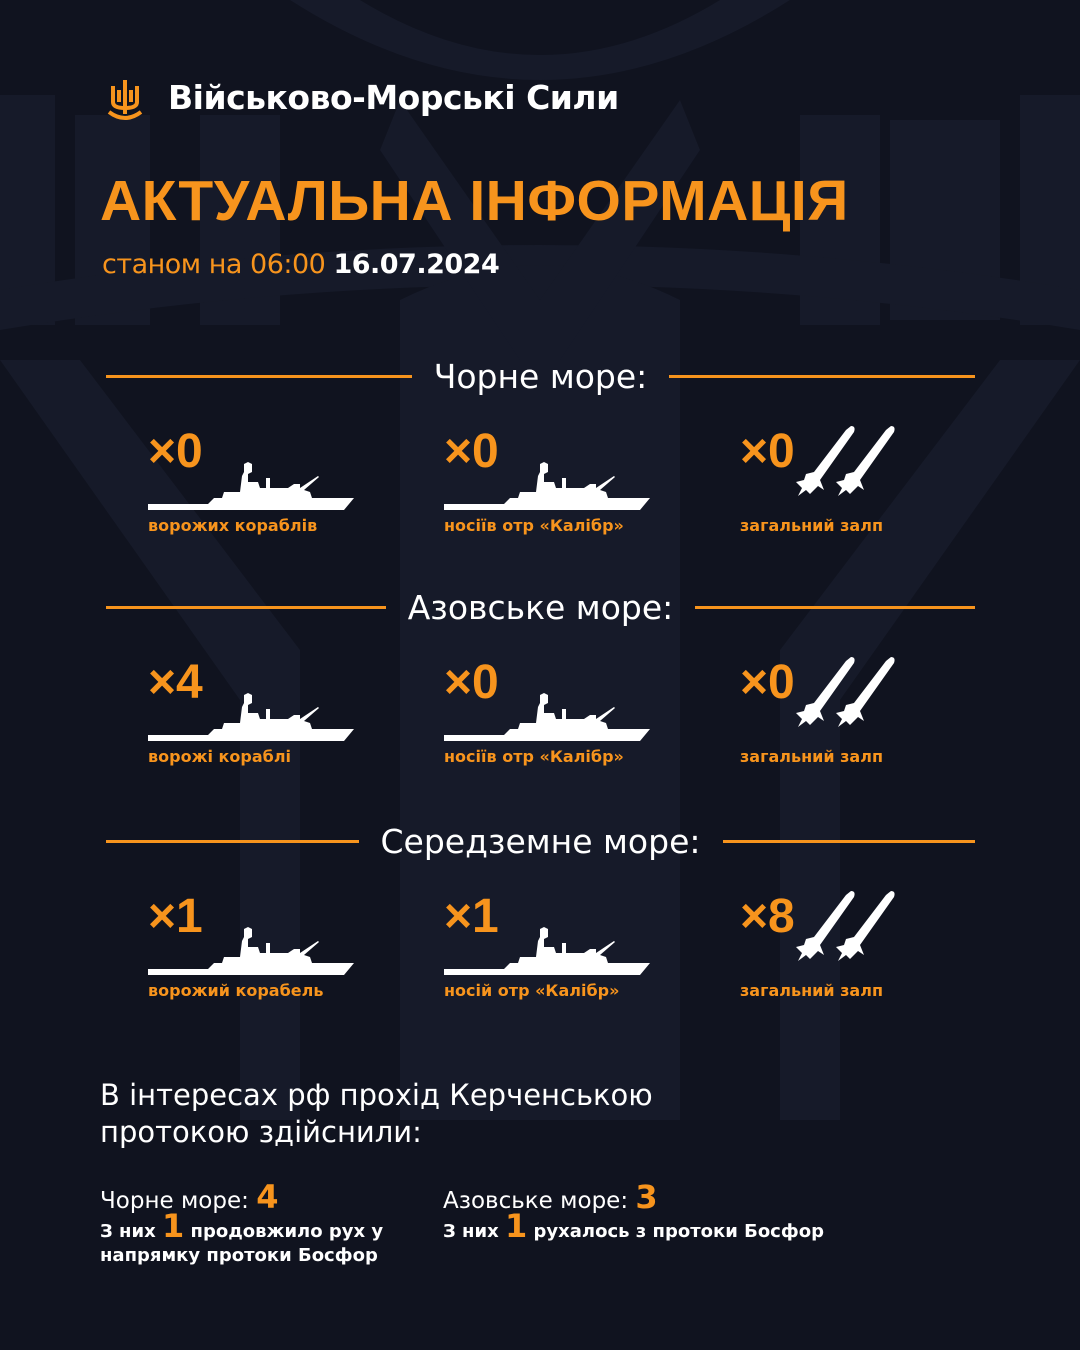 The image size is (1080, 1350). What do you see at coordinates (242, 1243) in the screenshot?
I see `note-text: продовжило рух у напрямку протоки Босфор` at bounding box center [242, 1243].